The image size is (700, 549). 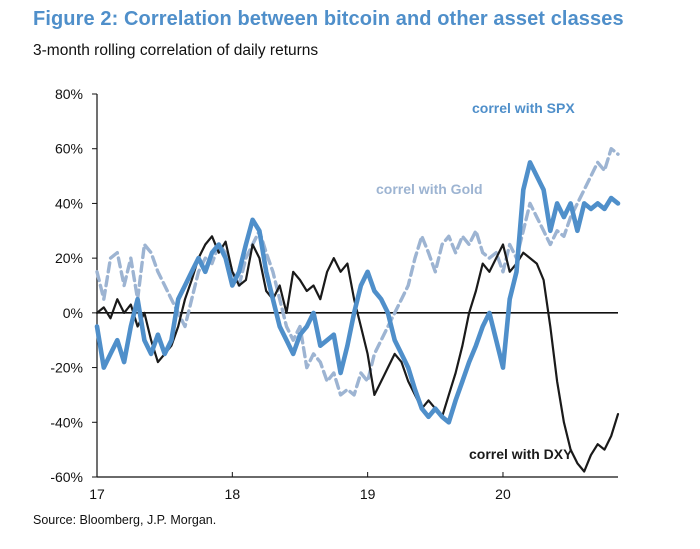 I want to click on y-tick-label: 60%, so click(x=69, y=149).